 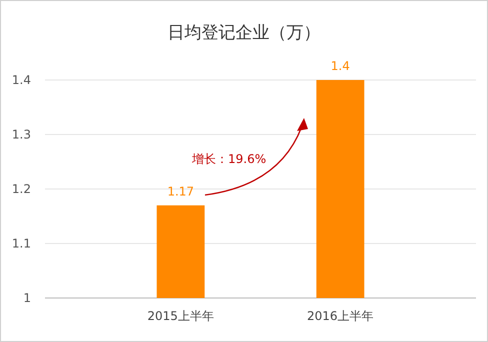 What do you see at coordinates (228, 159) in the screenshot?
I see `annotation: 增长：19.6%` at bounding box center [228, 159].